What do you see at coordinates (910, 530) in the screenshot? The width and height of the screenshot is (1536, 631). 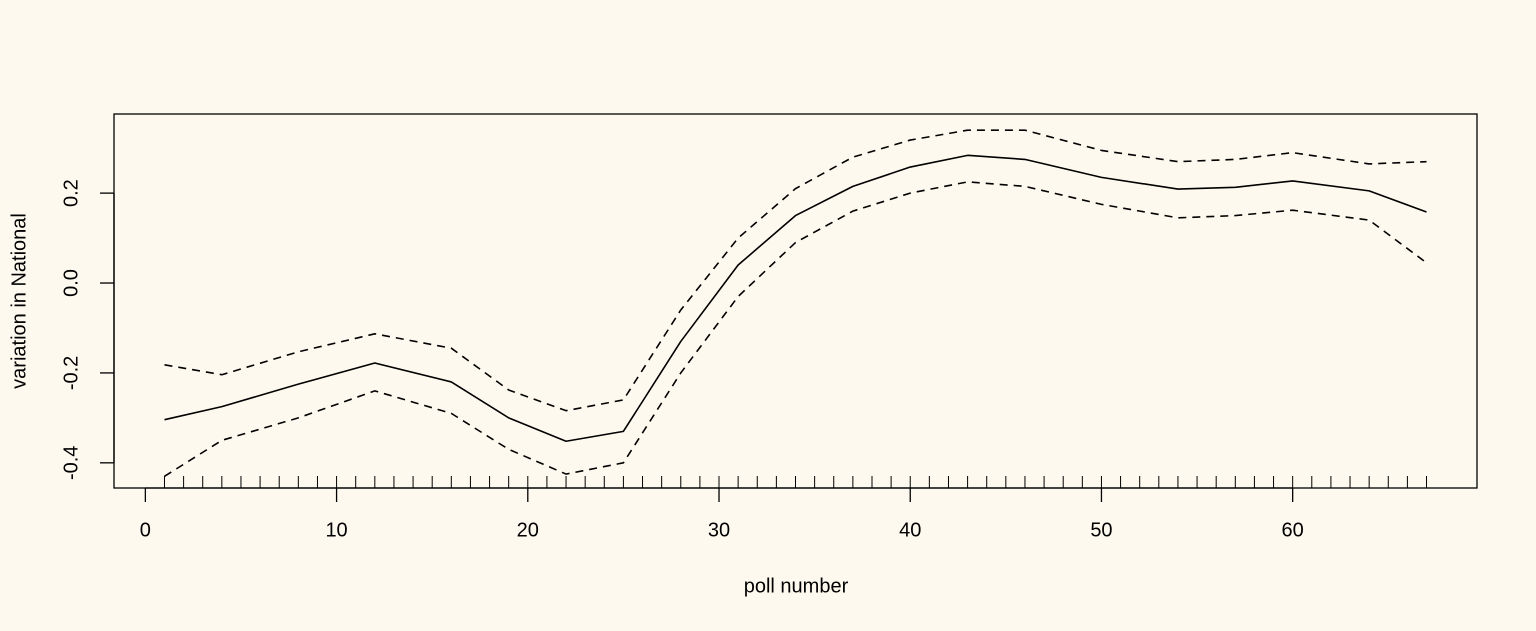 I see `x-tick-label: 40` at bounding box center [910, 530].